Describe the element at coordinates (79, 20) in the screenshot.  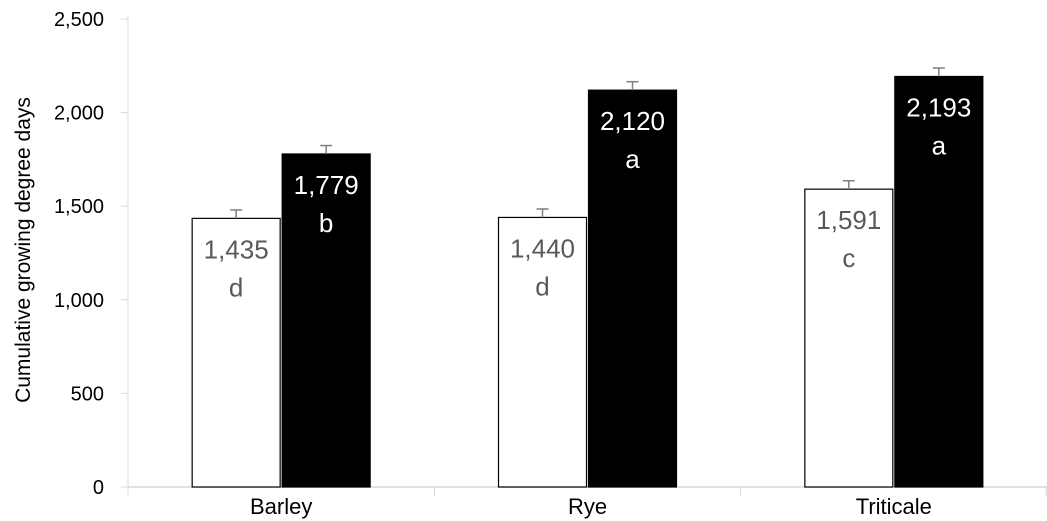
I see `y-tick-label: 2,500` at that location.